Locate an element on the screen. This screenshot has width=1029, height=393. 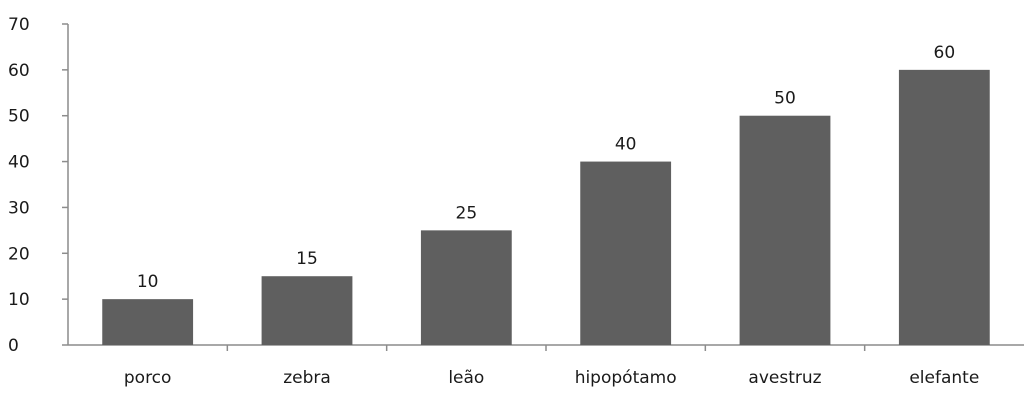
y-tick-label: 0 is located at coordinates (13, 346).